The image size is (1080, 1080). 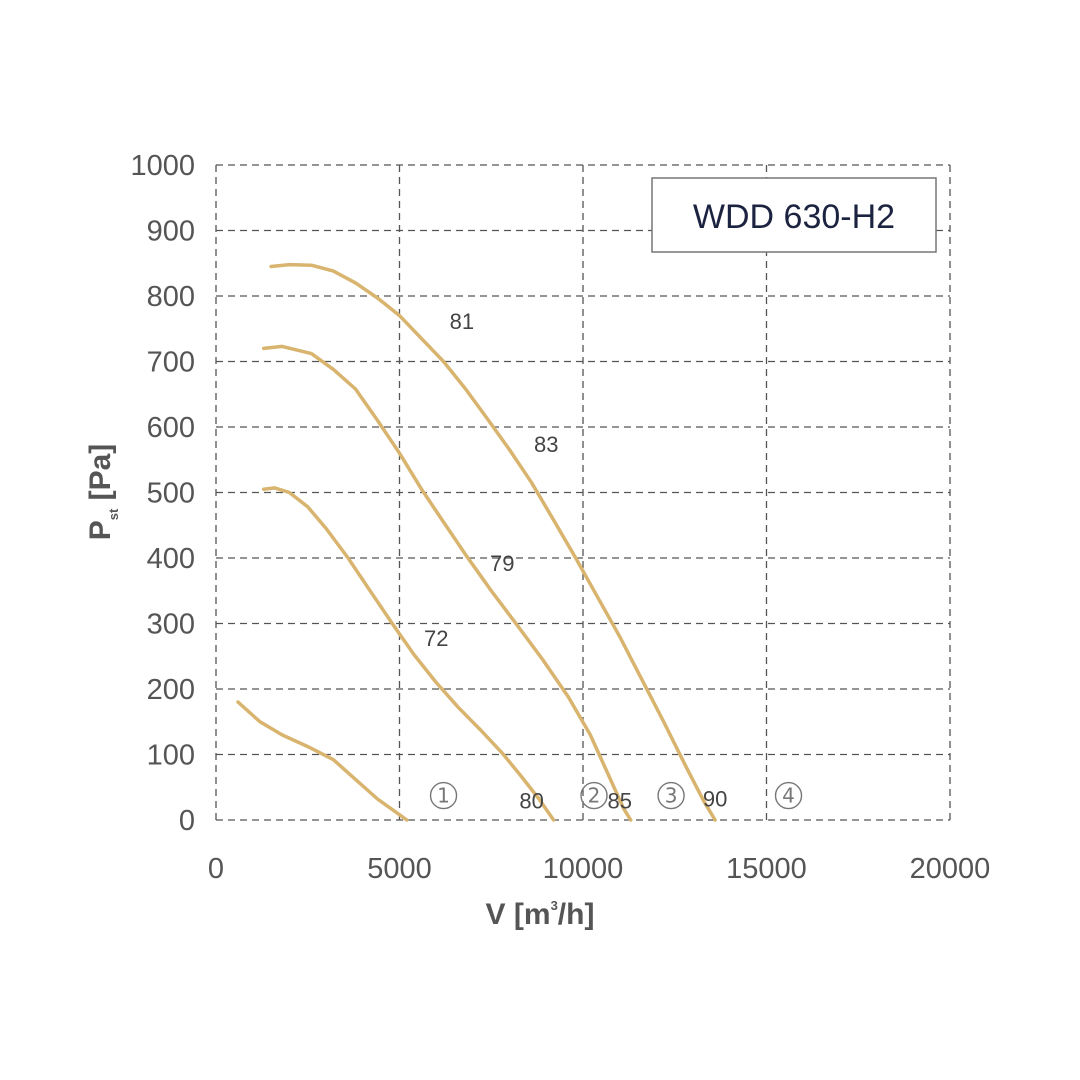 What do you see at coordinates (554, 905) in the screenshot?
I see `x-axis-title-sup: 3` at bounding box center [554, 905].